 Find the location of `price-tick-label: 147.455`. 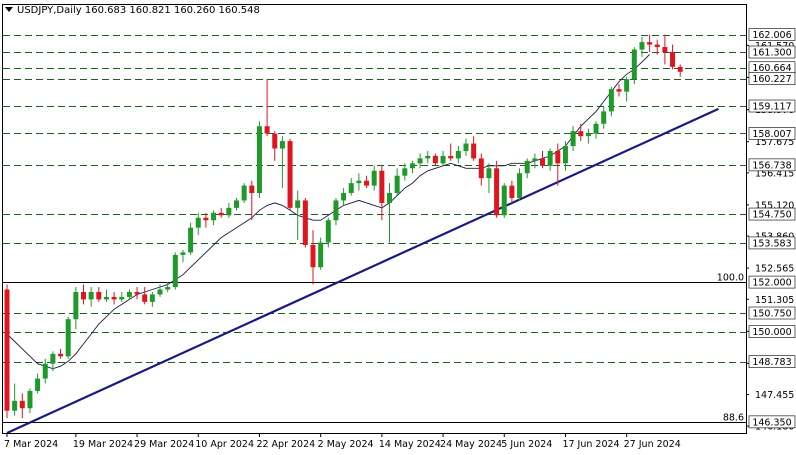

price-tick-label: 147.455 is located at coordinates (774, 395).